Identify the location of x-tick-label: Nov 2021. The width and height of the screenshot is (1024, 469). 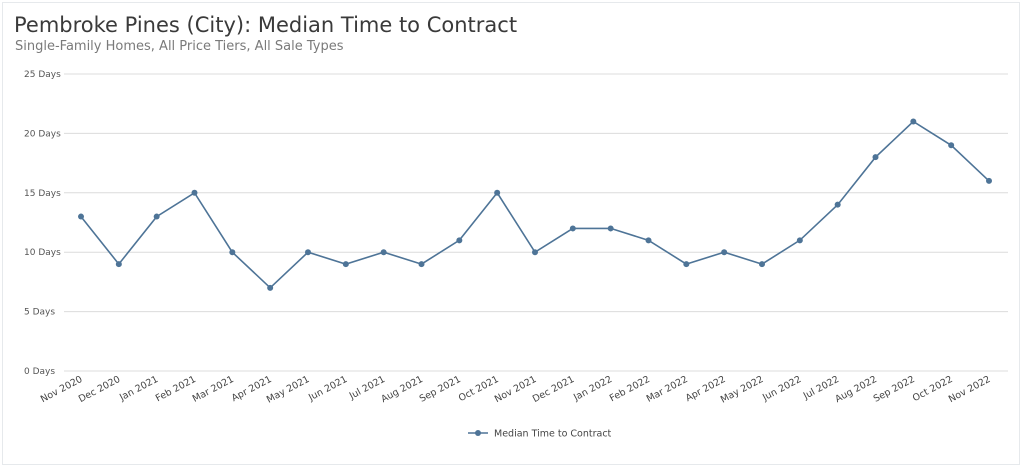
(516, 389).